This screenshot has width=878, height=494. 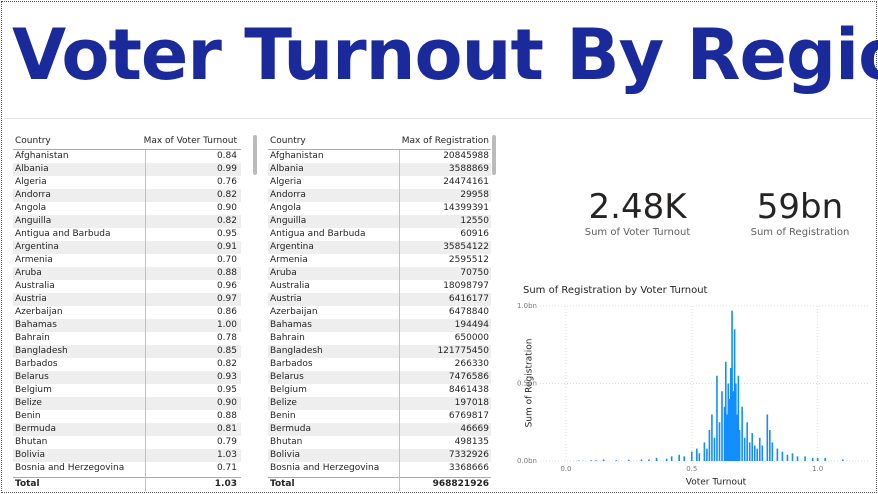 I want to click on cell: 2595512, so click(x=468, y=260).